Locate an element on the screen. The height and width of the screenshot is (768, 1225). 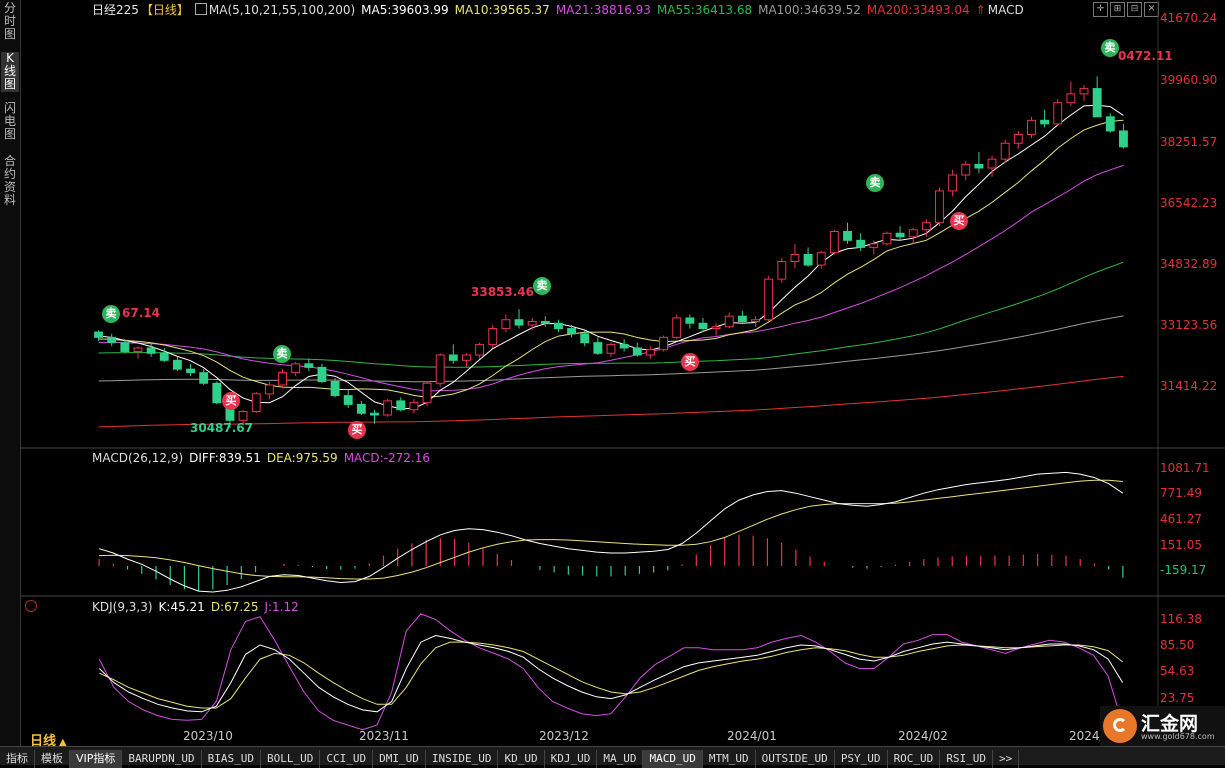
logo-name: 汇金网 is located at coordinates (1170, 724).